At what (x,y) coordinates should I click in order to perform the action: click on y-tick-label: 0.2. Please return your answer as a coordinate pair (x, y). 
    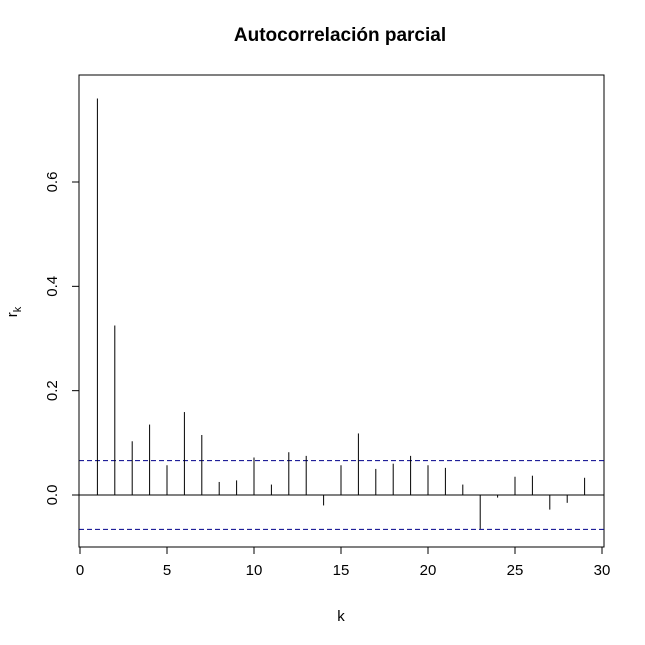
    Looking at the image, I should click on (52, 390).